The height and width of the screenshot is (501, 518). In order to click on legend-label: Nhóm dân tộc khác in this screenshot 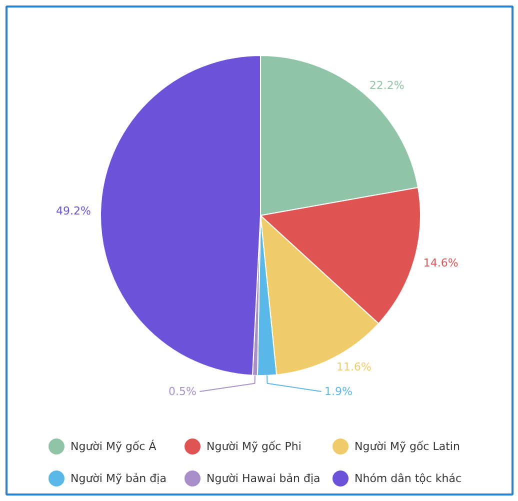, I will do `click(408, 478)`.